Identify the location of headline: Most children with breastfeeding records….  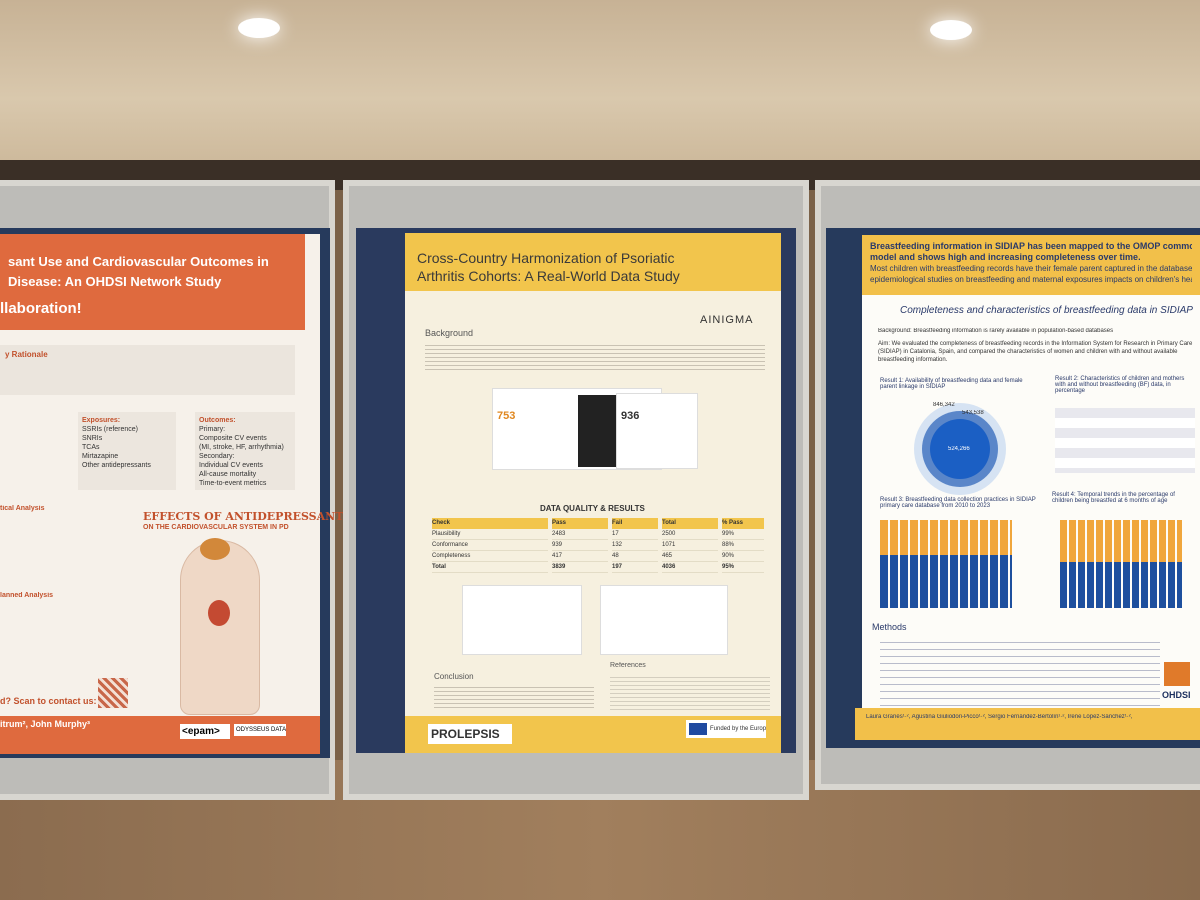
(1031, 268).